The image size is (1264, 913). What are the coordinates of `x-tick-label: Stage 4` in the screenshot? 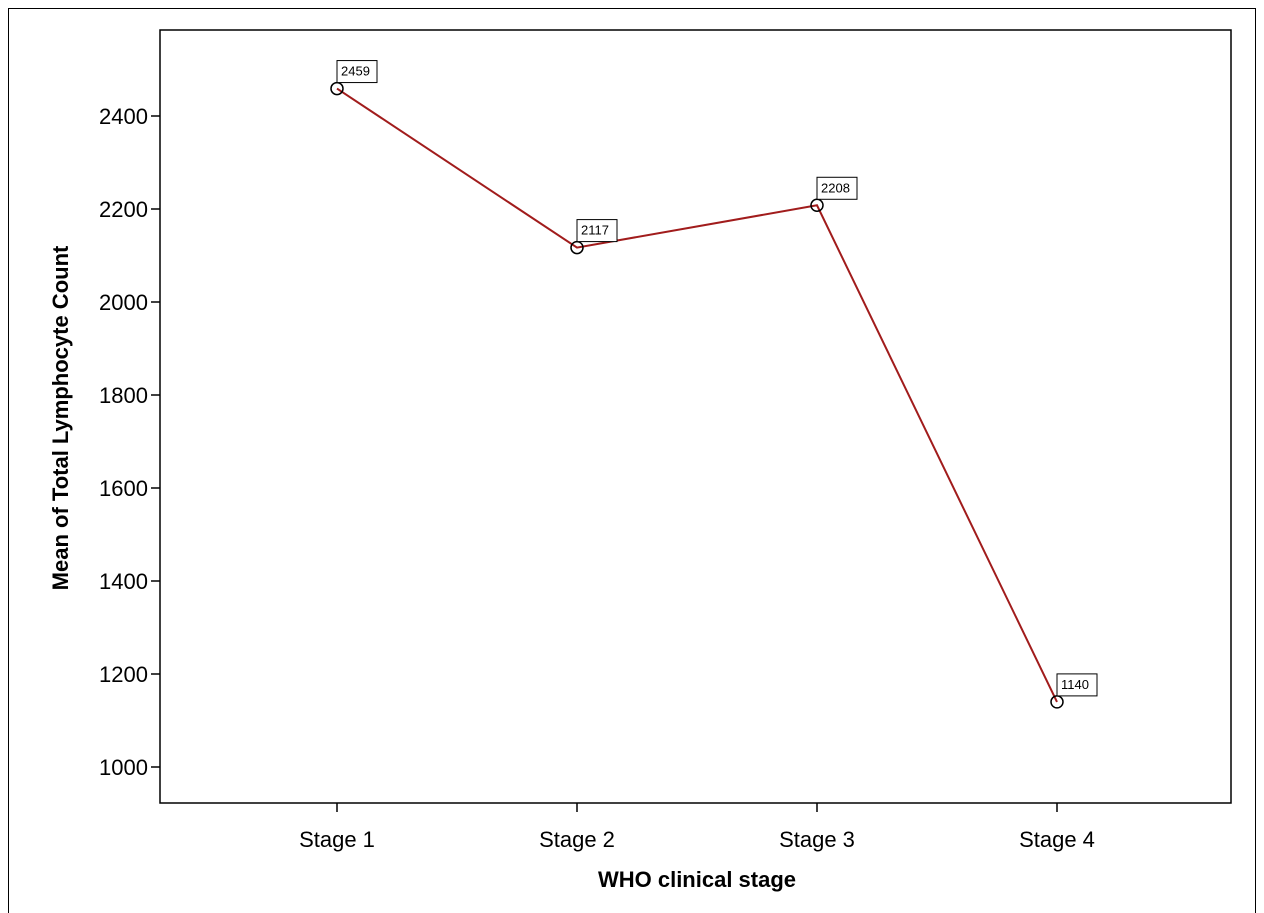 It's located at (1057, 839).